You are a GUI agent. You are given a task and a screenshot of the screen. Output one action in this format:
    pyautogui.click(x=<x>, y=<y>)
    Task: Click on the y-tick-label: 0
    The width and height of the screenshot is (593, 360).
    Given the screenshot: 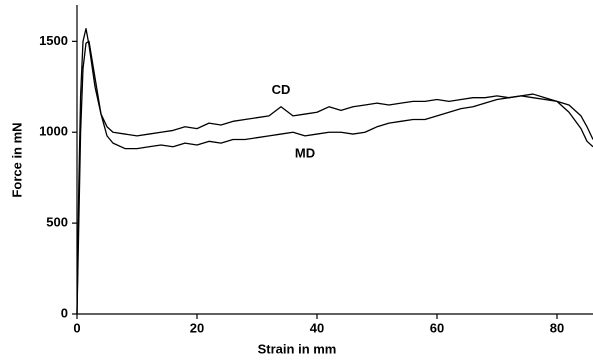 What is the action you would take?
    pyautogui.click(x=64, y=312)
    